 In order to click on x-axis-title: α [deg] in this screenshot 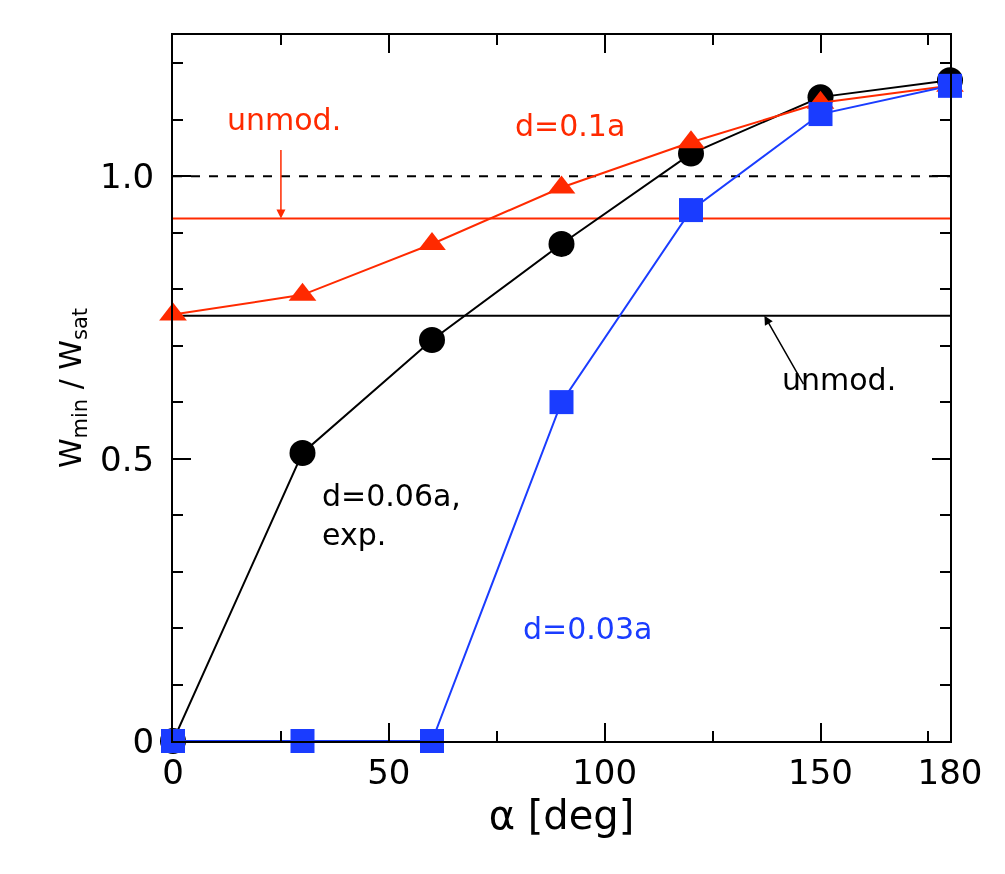, I will do `click(561, 814)`.